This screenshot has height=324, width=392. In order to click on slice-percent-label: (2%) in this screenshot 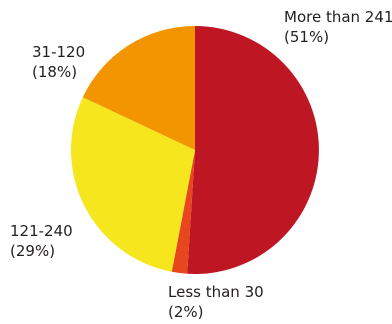, I will do `click(186, 312)`.